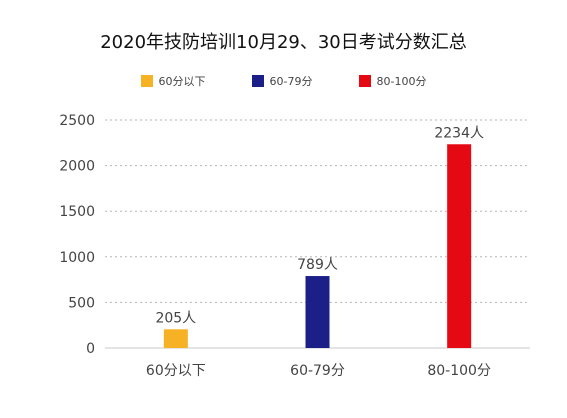 This screenshot has width=567, height=418. Describe the element at coordinates (175, 318) in the screenshot. I see `data-label: 205人` at that location.